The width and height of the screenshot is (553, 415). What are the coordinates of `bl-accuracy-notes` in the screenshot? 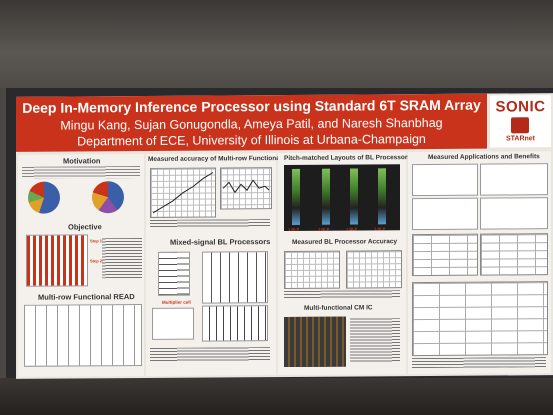 It's located at (342, 295).